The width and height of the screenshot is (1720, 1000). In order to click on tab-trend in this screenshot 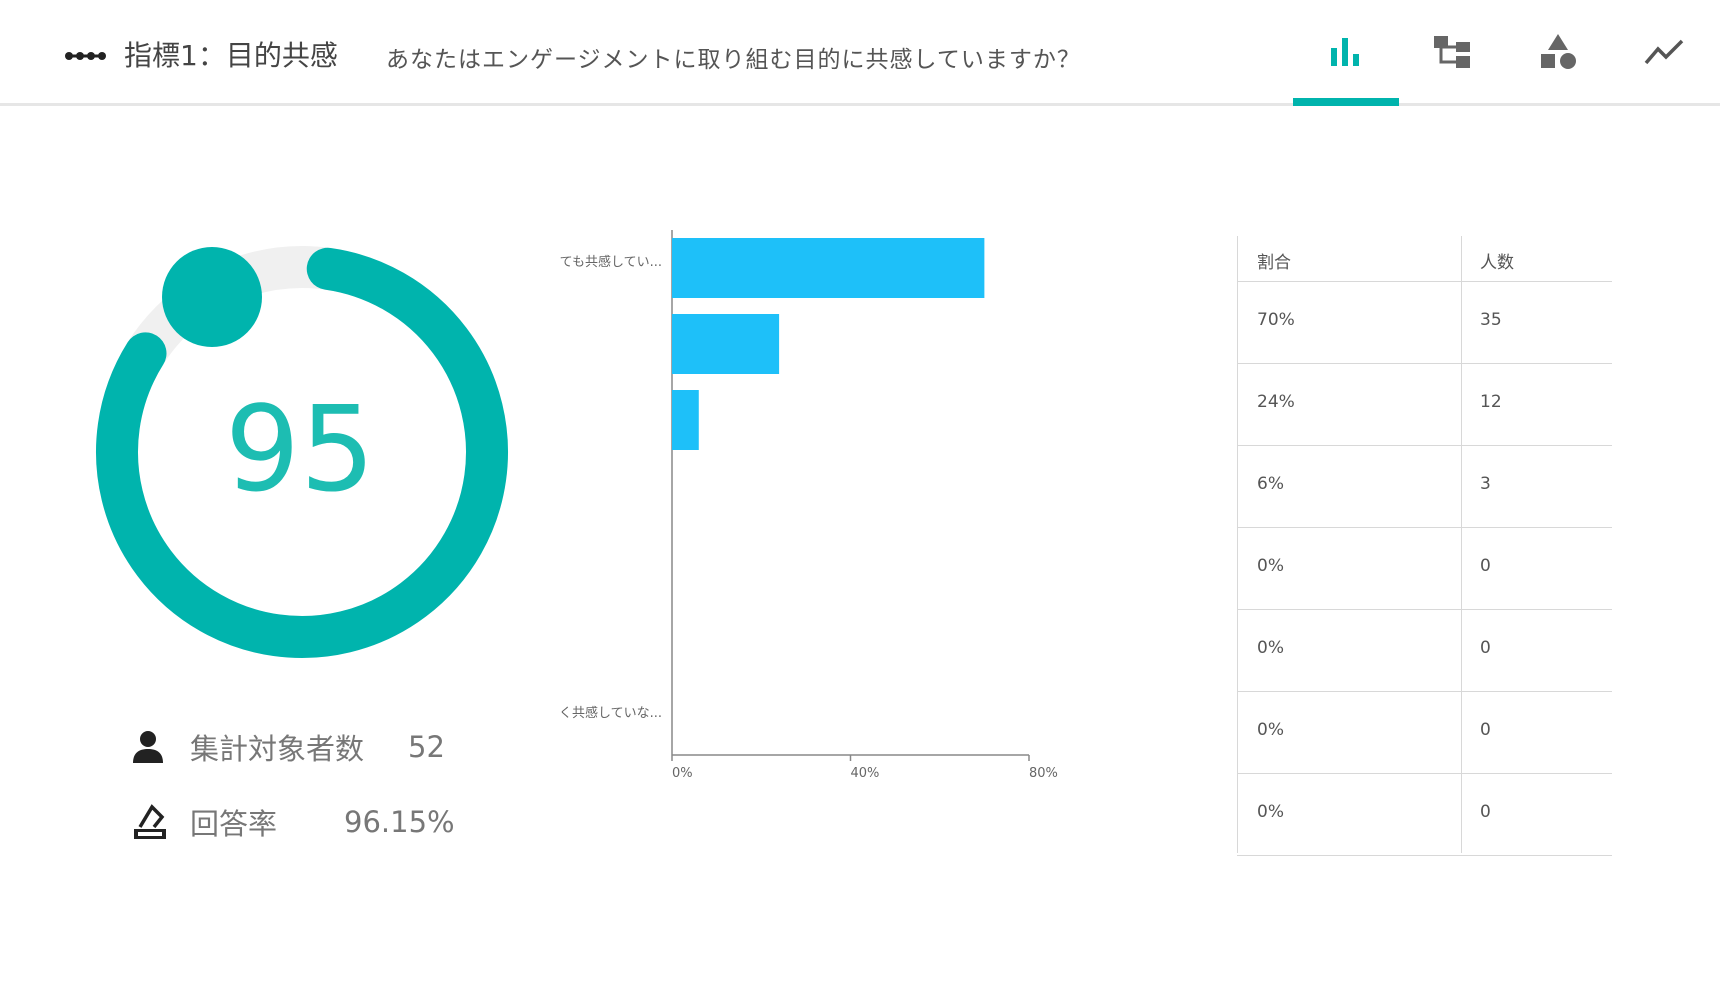, I will do `click(1664, 51)`.